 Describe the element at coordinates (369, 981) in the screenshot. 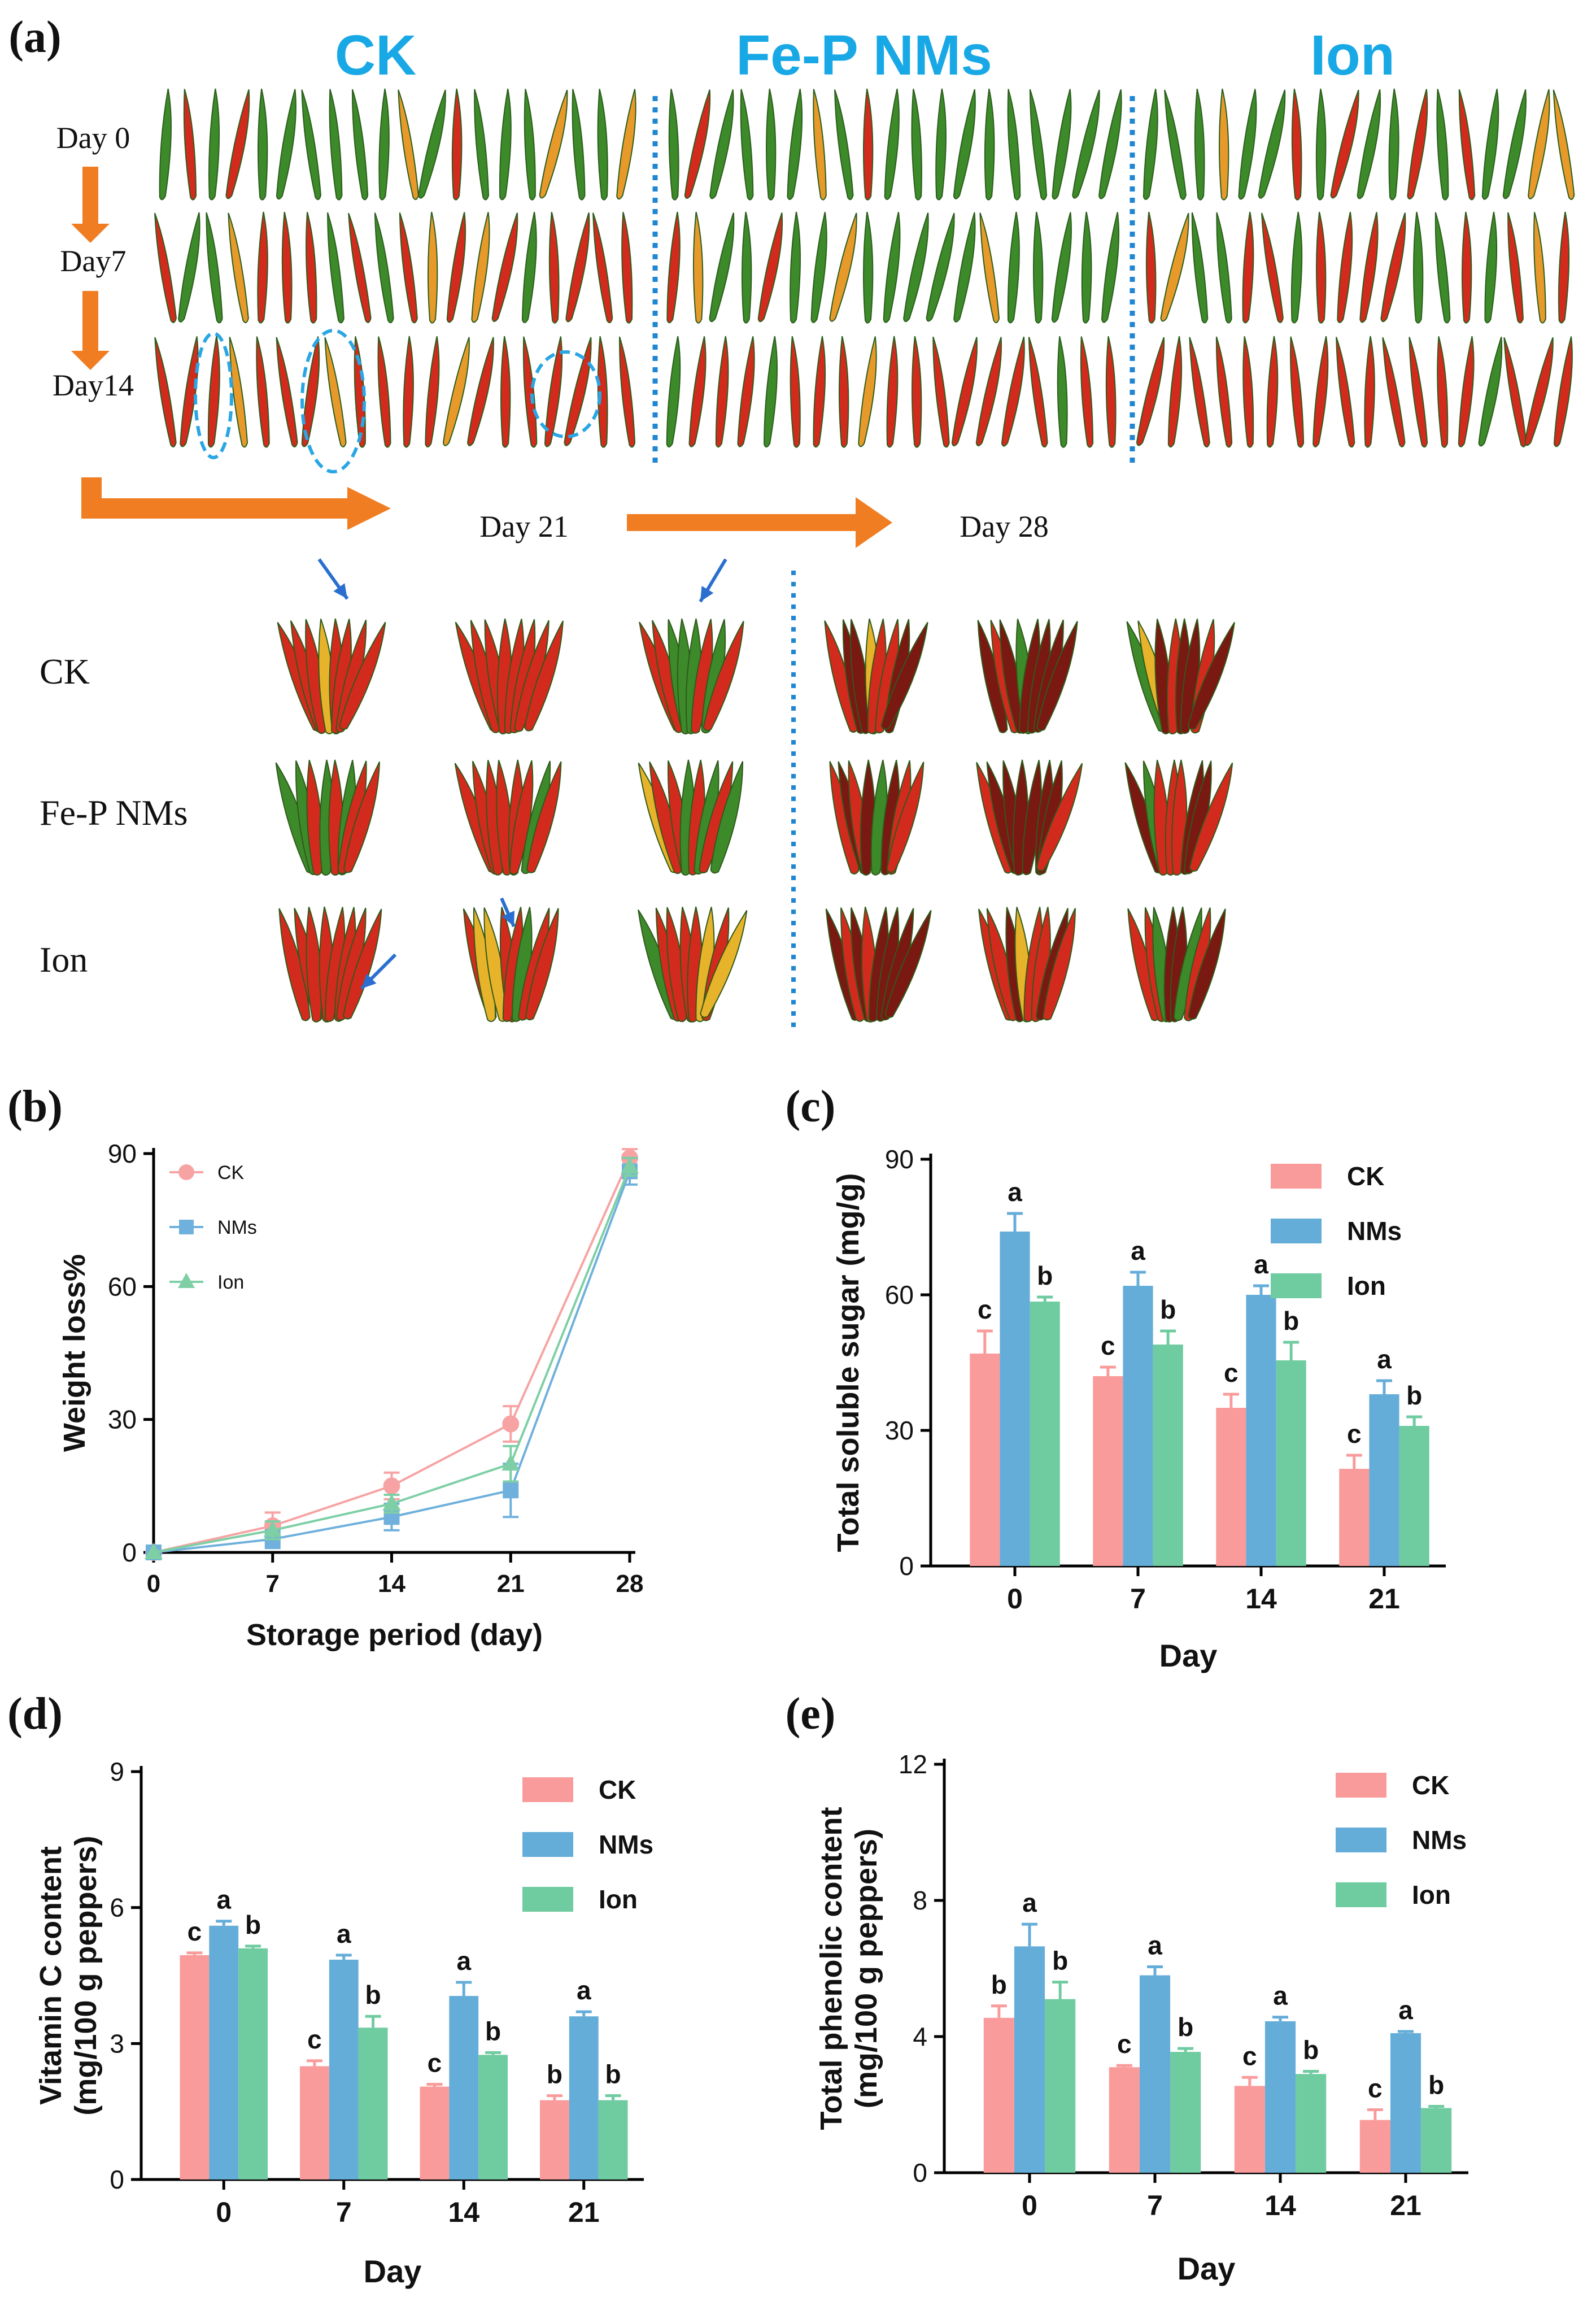

I see `decay-arrow-3-head` at that location.